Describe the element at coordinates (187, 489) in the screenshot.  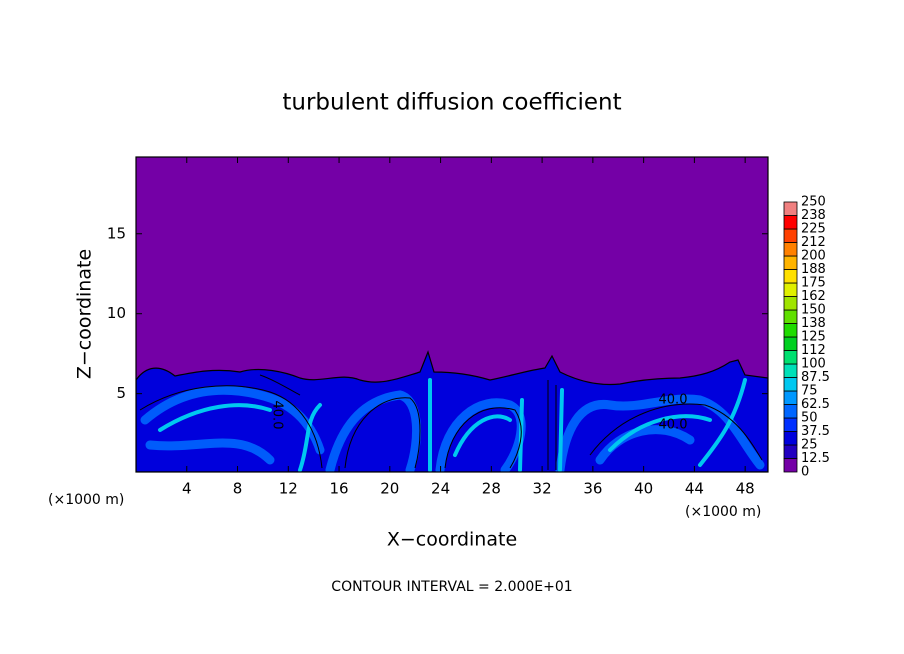
I see `x-tick-label: 4` at that location.